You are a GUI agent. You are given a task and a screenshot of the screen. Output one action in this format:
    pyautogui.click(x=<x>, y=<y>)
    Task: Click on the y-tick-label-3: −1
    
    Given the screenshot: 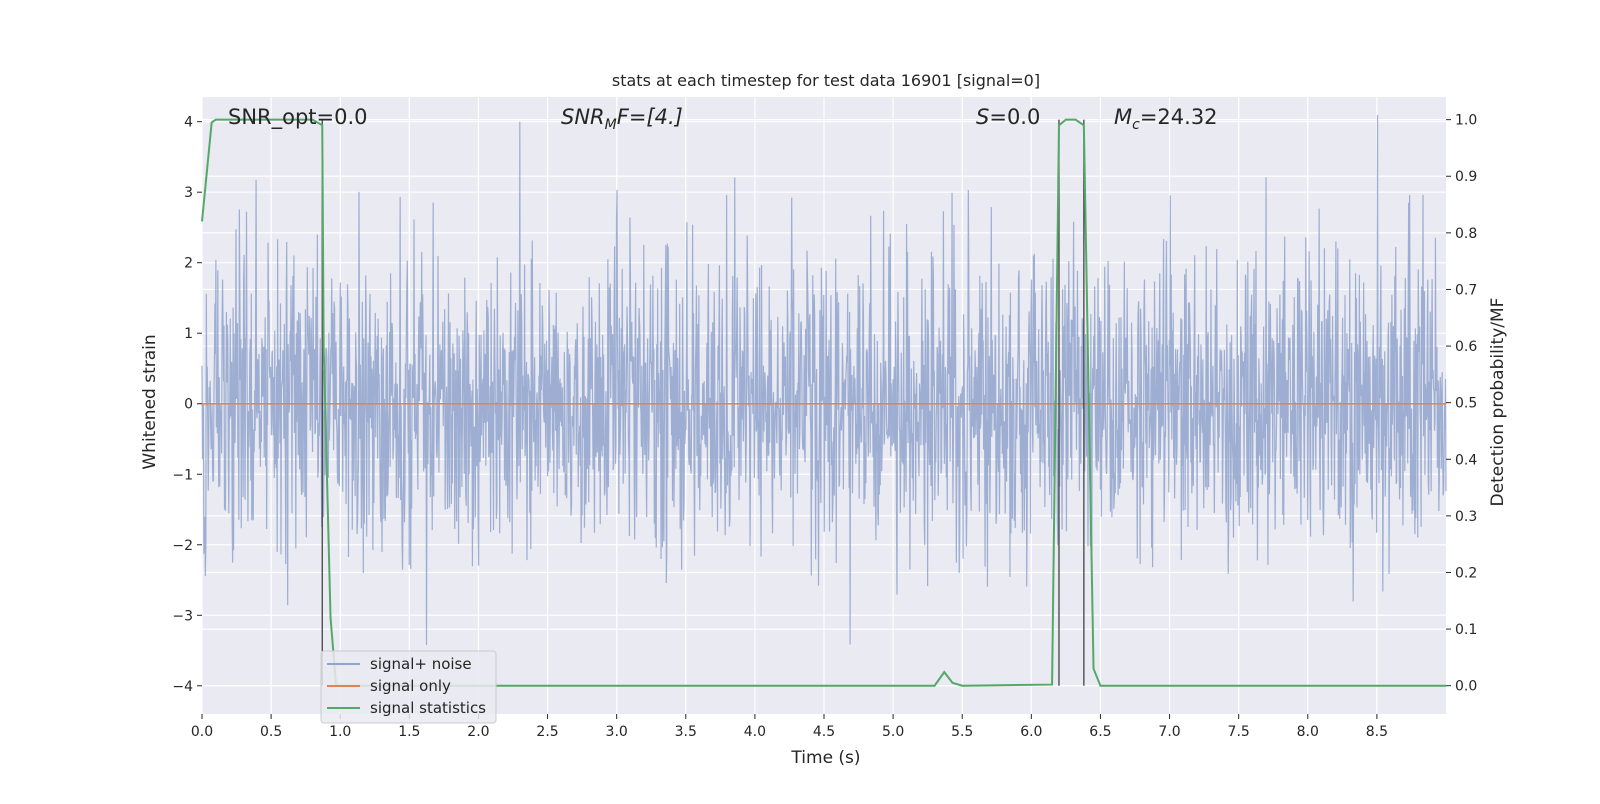 What is the action you would take?
    pyautogui.click(x=182, y=475)
    